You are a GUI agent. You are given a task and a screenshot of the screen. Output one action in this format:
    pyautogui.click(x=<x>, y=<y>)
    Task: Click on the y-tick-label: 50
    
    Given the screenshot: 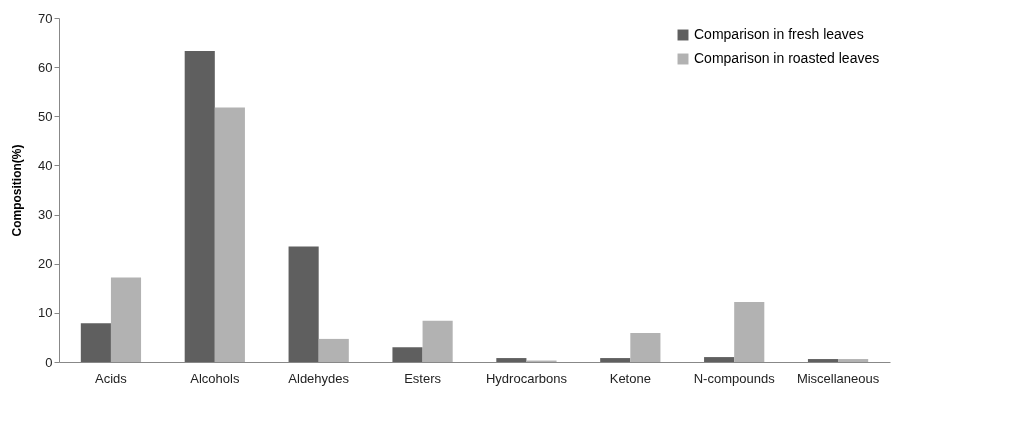 What is the action you would take?
    pyautogui.click(x=45, y=116)
    